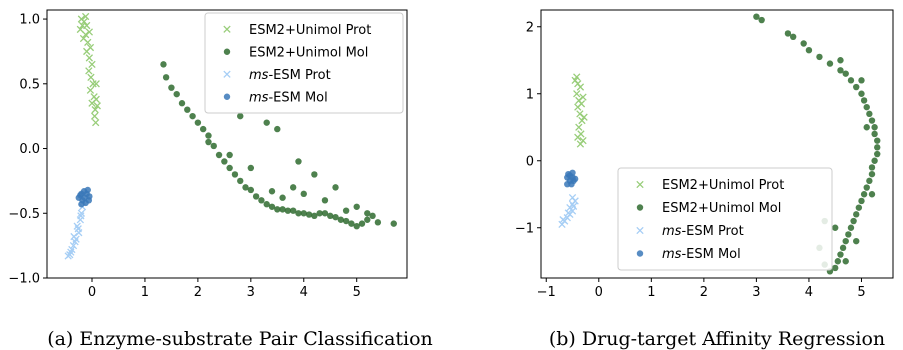  What do you see at coordinates (809, 292) in the screenshot?
I see `x-tick-label: 4` at bounding box center [809, 292].